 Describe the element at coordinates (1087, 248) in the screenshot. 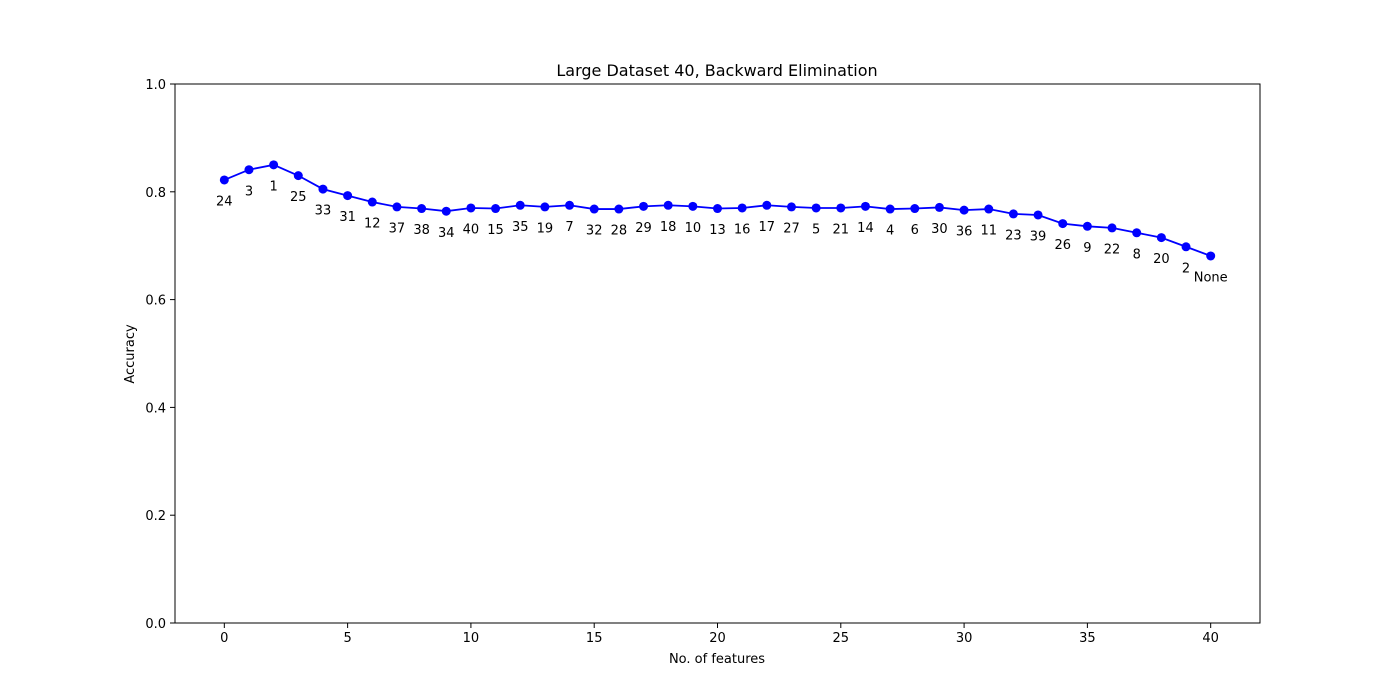

I see `point-label: 9` at that location.